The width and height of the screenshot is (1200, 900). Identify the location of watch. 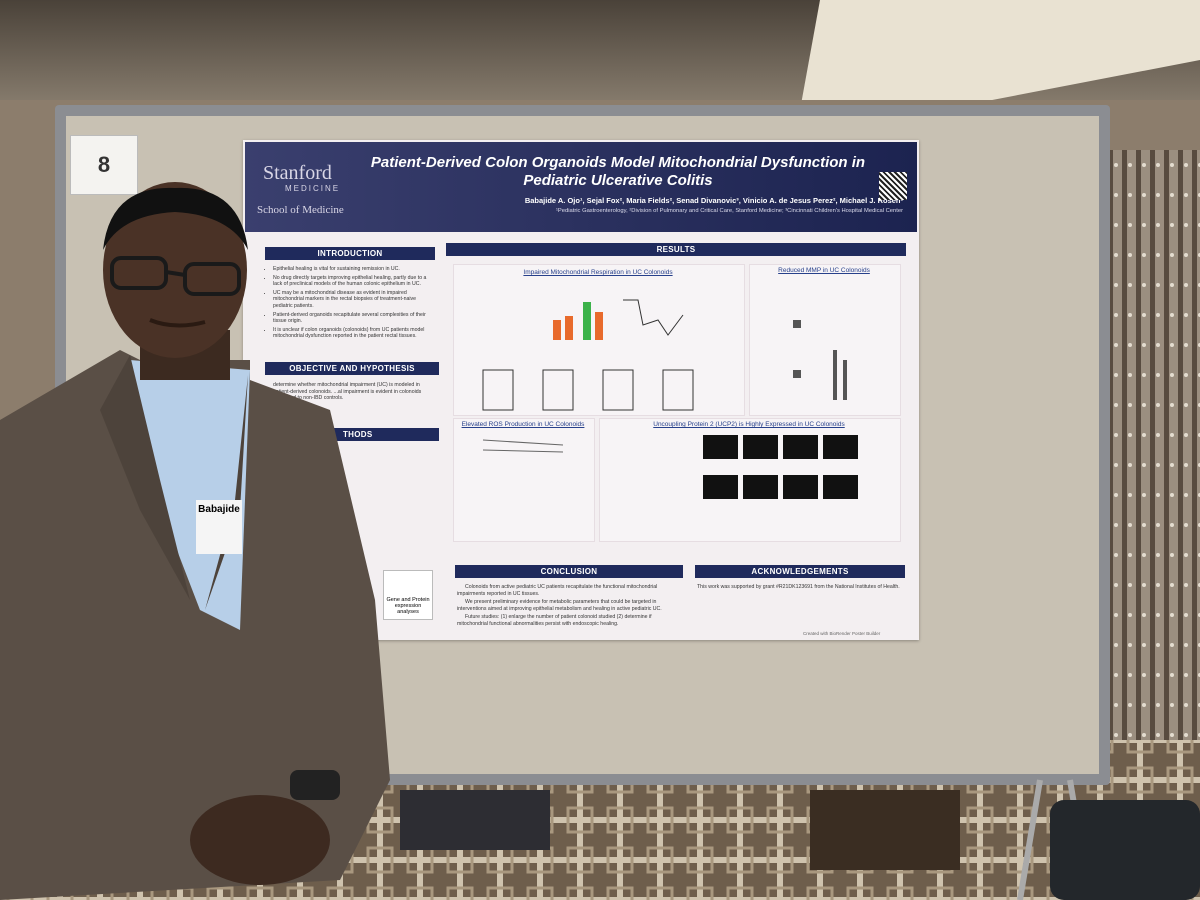
(315, 785).